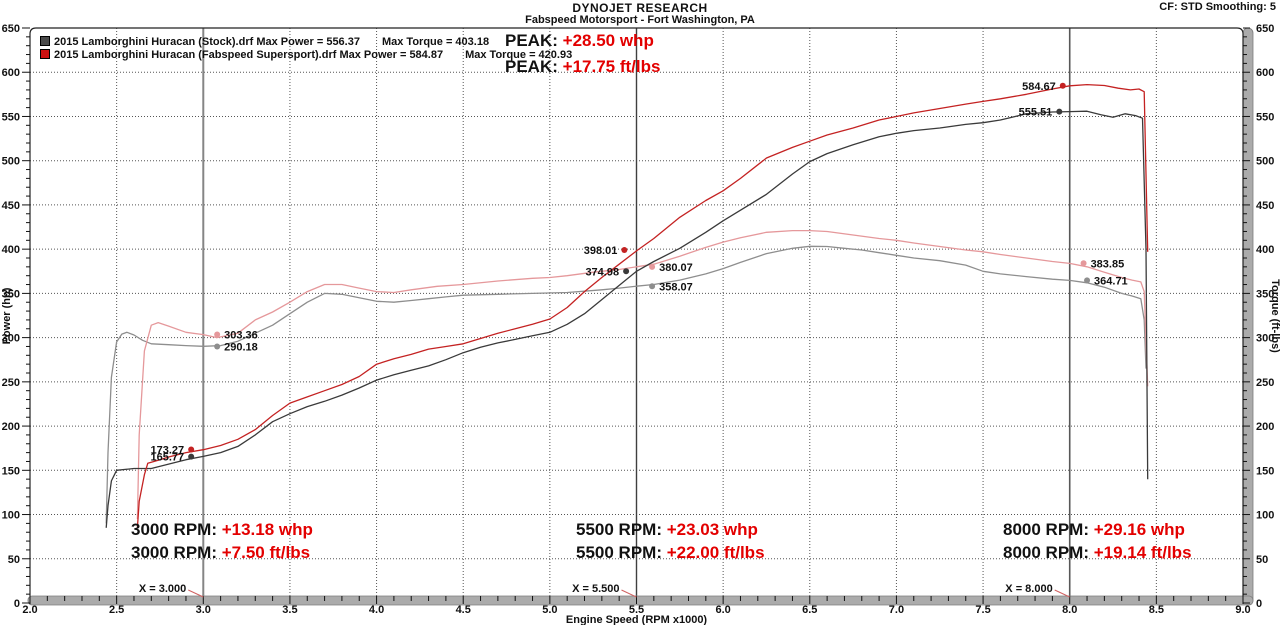 The image size is (1280, 625). What do you see at coordinates (1265, 383) in the screenshot?
I see `svg-text: 250` at bounding box center [1265, 383].